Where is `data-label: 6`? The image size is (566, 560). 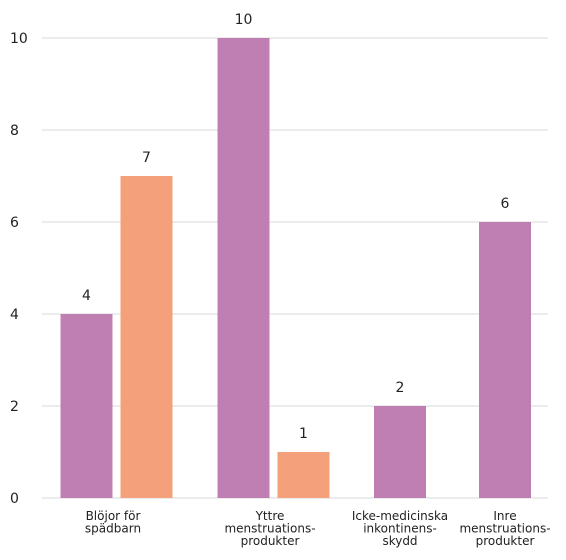 data-label: 6 is located at coordinates (505, 204).